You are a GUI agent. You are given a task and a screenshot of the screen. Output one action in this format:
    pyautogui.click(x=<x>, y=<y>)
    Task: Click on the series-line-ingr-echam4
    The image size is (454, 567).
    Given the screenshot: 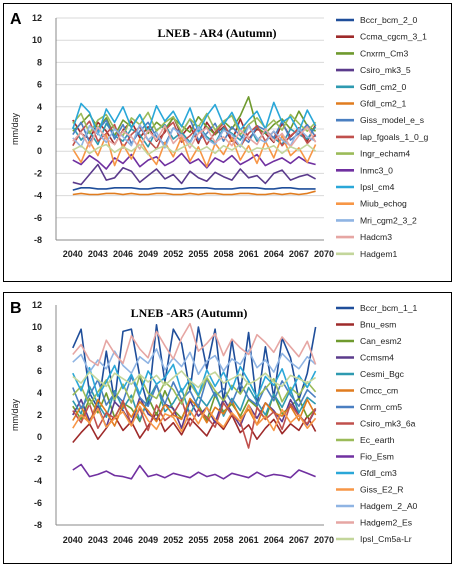 What is the action you would take?
    pyautogui.click(x=194, y=124)
    